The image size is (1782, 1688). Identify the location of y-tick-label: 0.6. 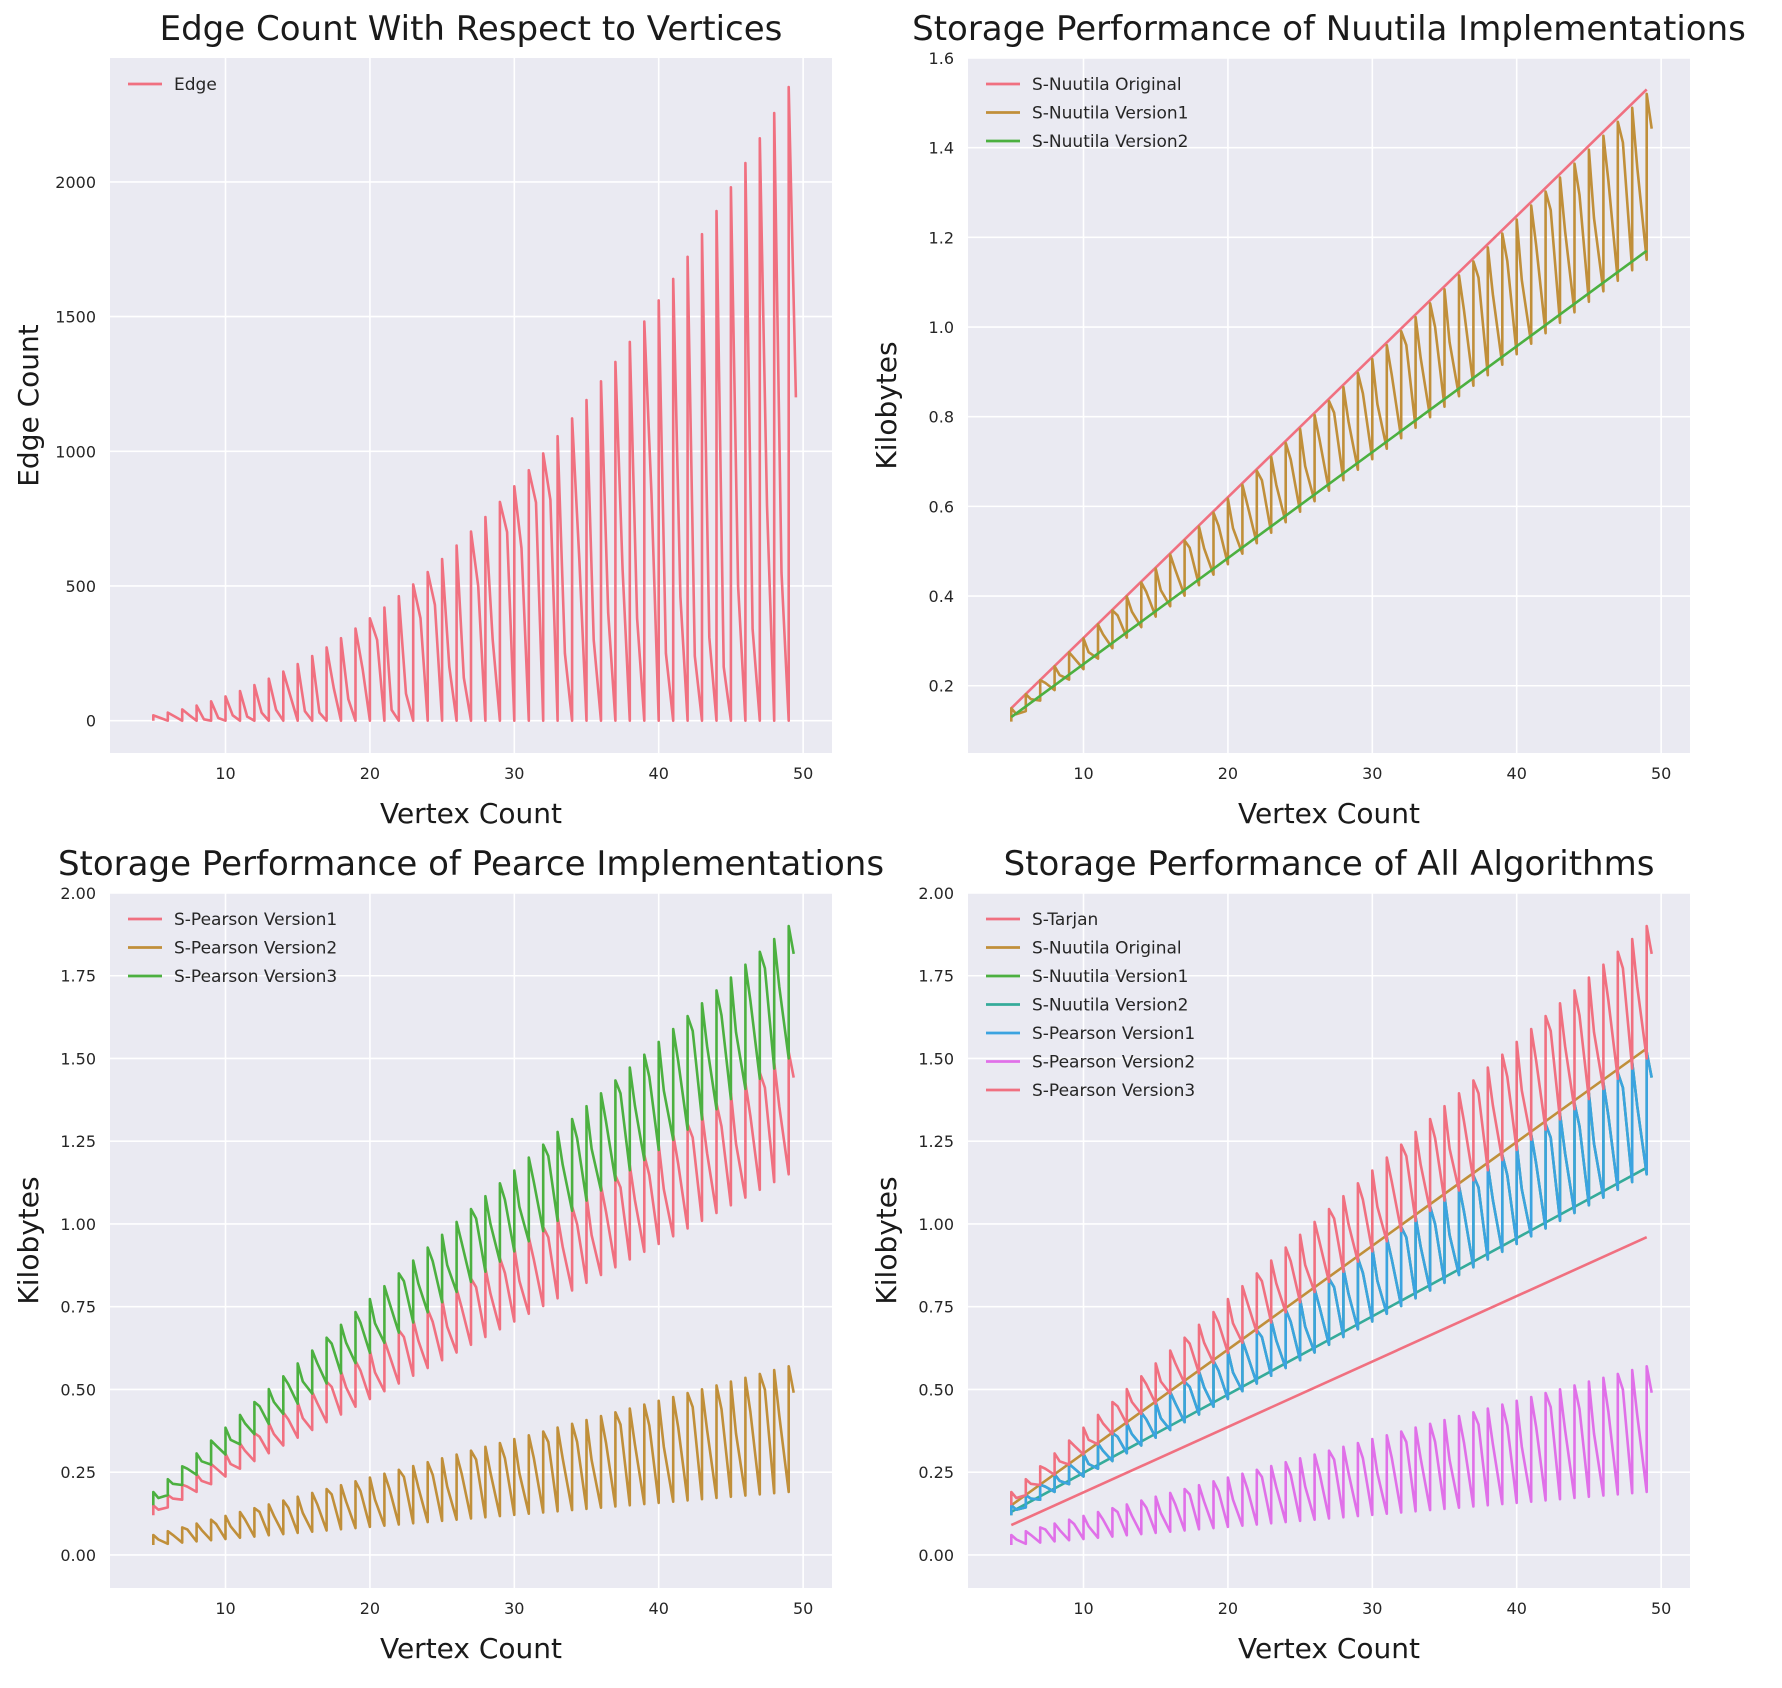
(941, 506).